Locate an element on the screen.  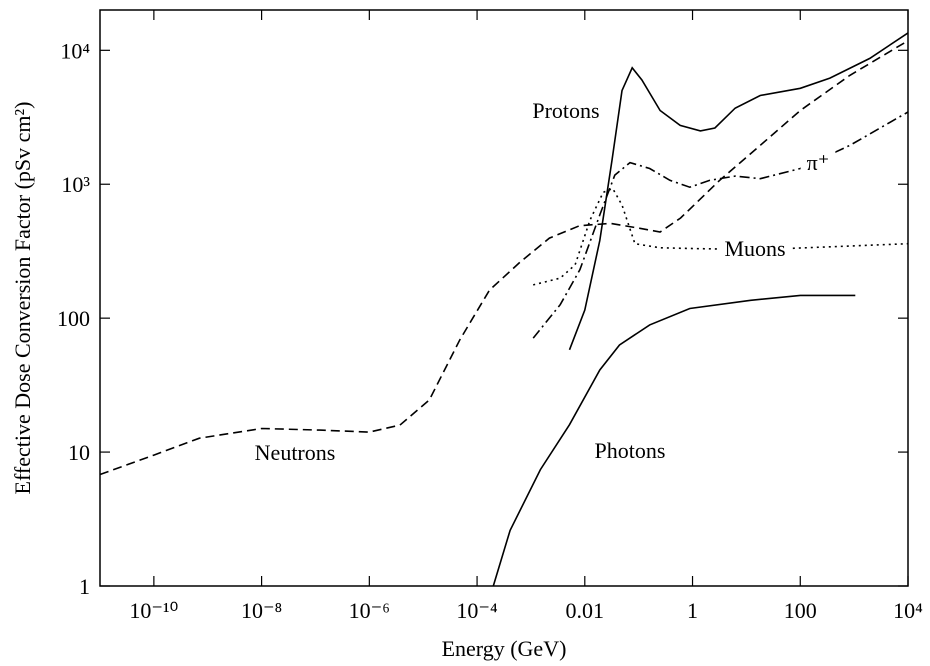
series-label: Protons is located at coordinates (565, 110).